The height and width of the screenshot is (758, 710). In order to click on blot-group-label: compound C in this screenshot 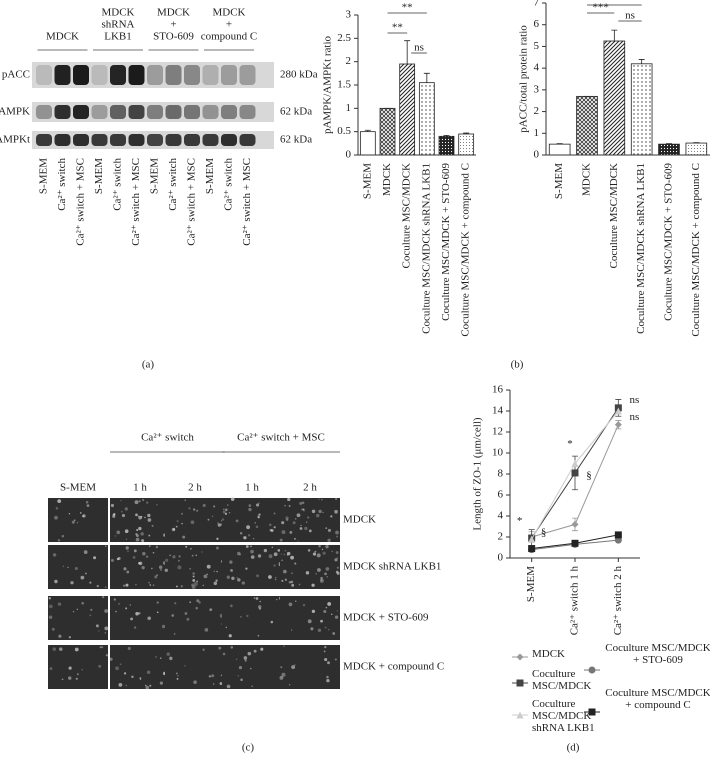, I will do `click(229, 37)`.